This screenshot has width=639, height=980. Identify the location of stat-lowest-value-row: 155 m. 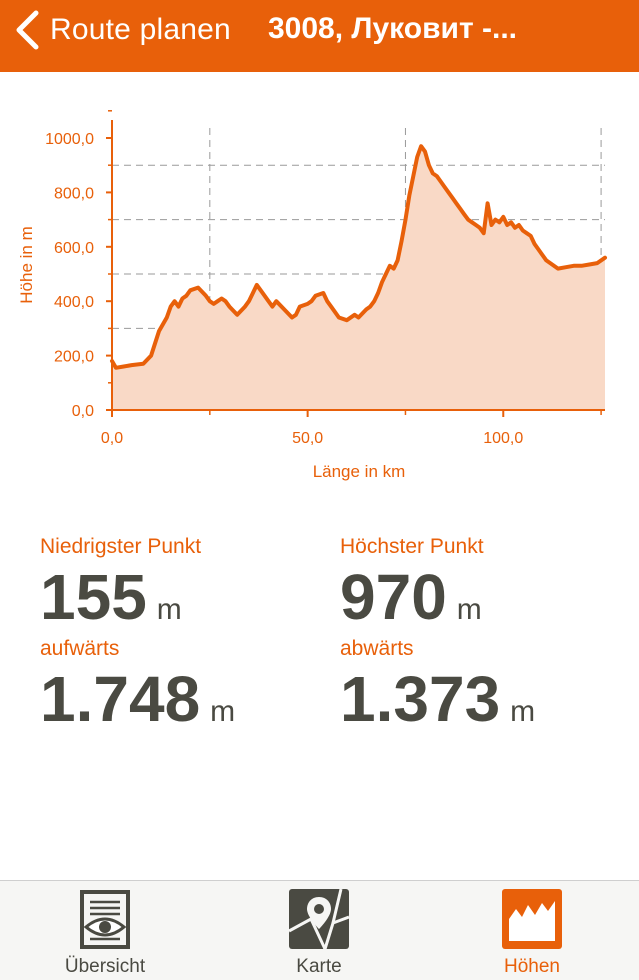
(120, 597).